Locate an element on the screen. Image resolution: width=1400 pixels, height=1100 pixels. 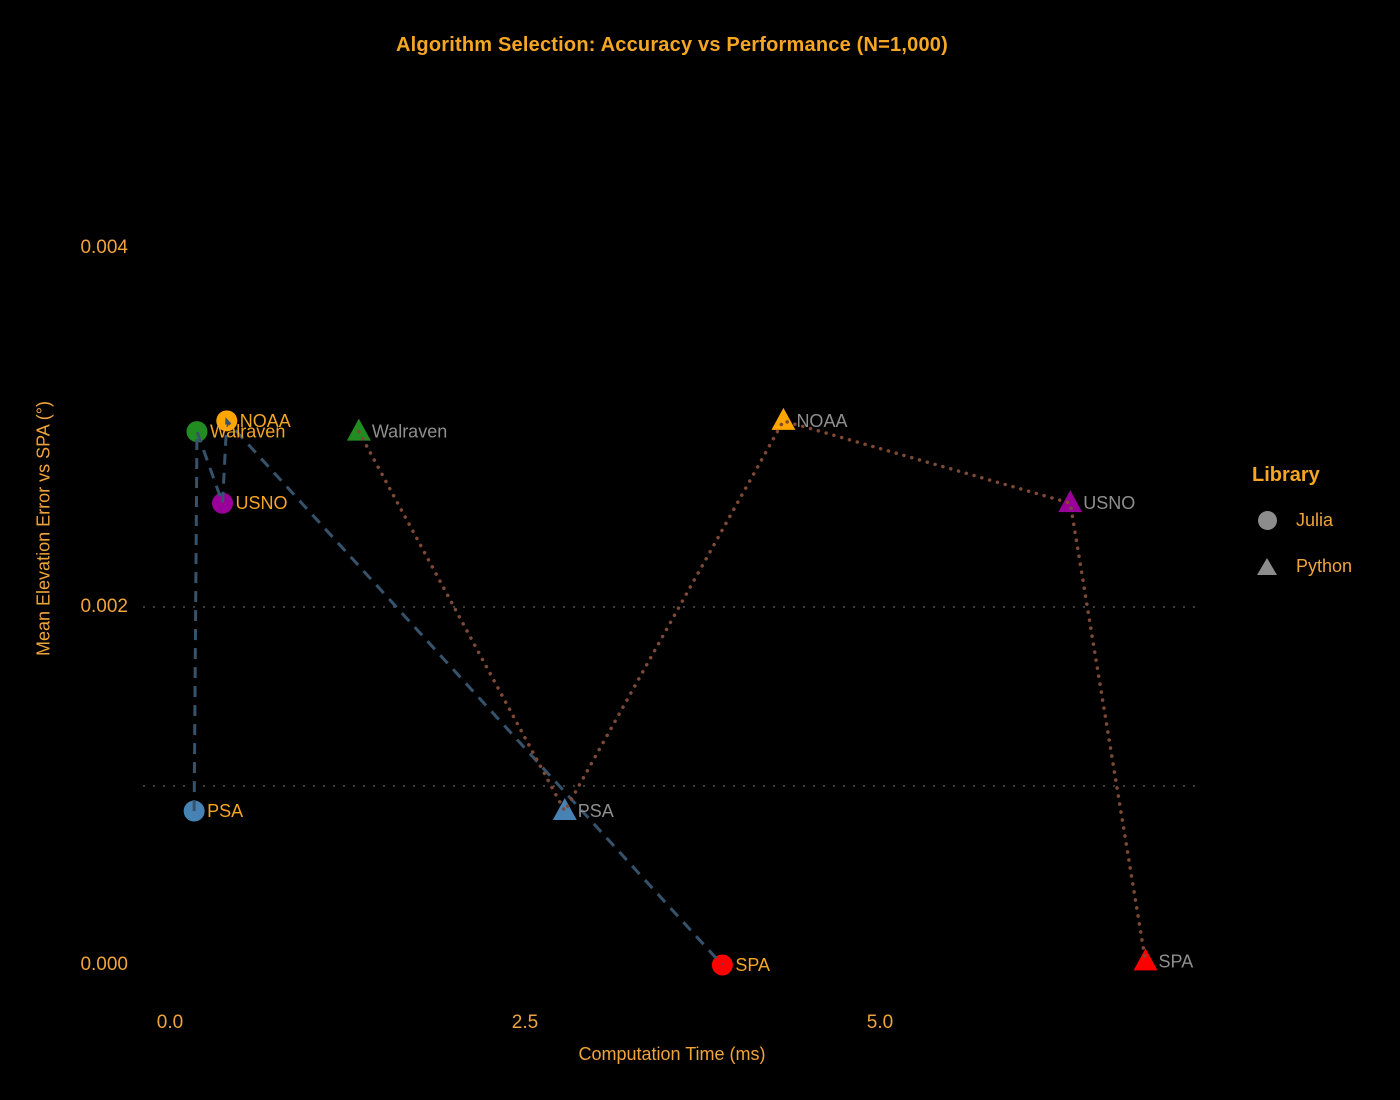
point-python-walraven is located at coordinates (358, 429).